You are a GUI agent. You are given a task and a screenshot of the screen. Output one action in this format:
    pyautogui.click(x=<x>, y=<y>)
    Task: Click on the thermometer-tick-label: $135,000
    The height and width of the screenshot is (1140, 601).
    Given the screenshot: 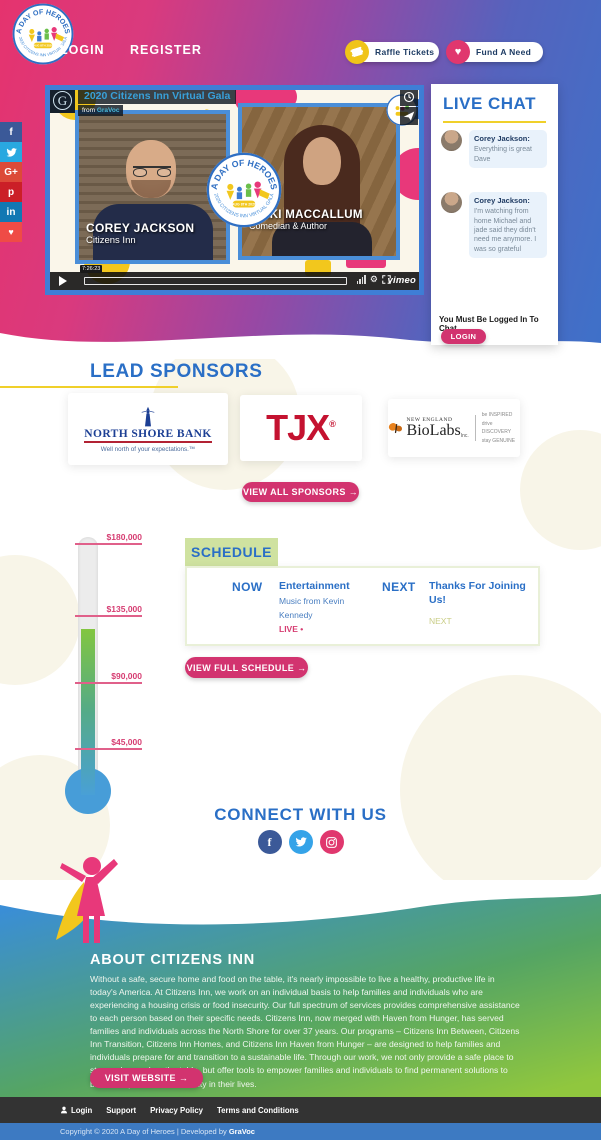 What is the action you would take?
    pyautogui.click(x=124, y=609)
    